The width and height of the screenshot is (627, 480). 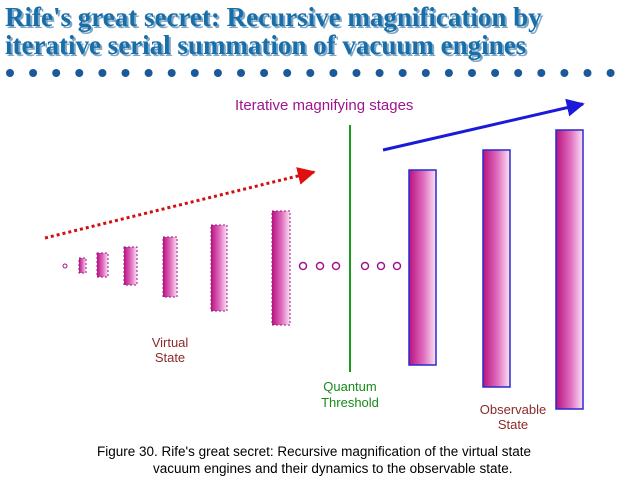 I want to click on stages-label: Iterative magnifying stages, so click(x=324, y=105).